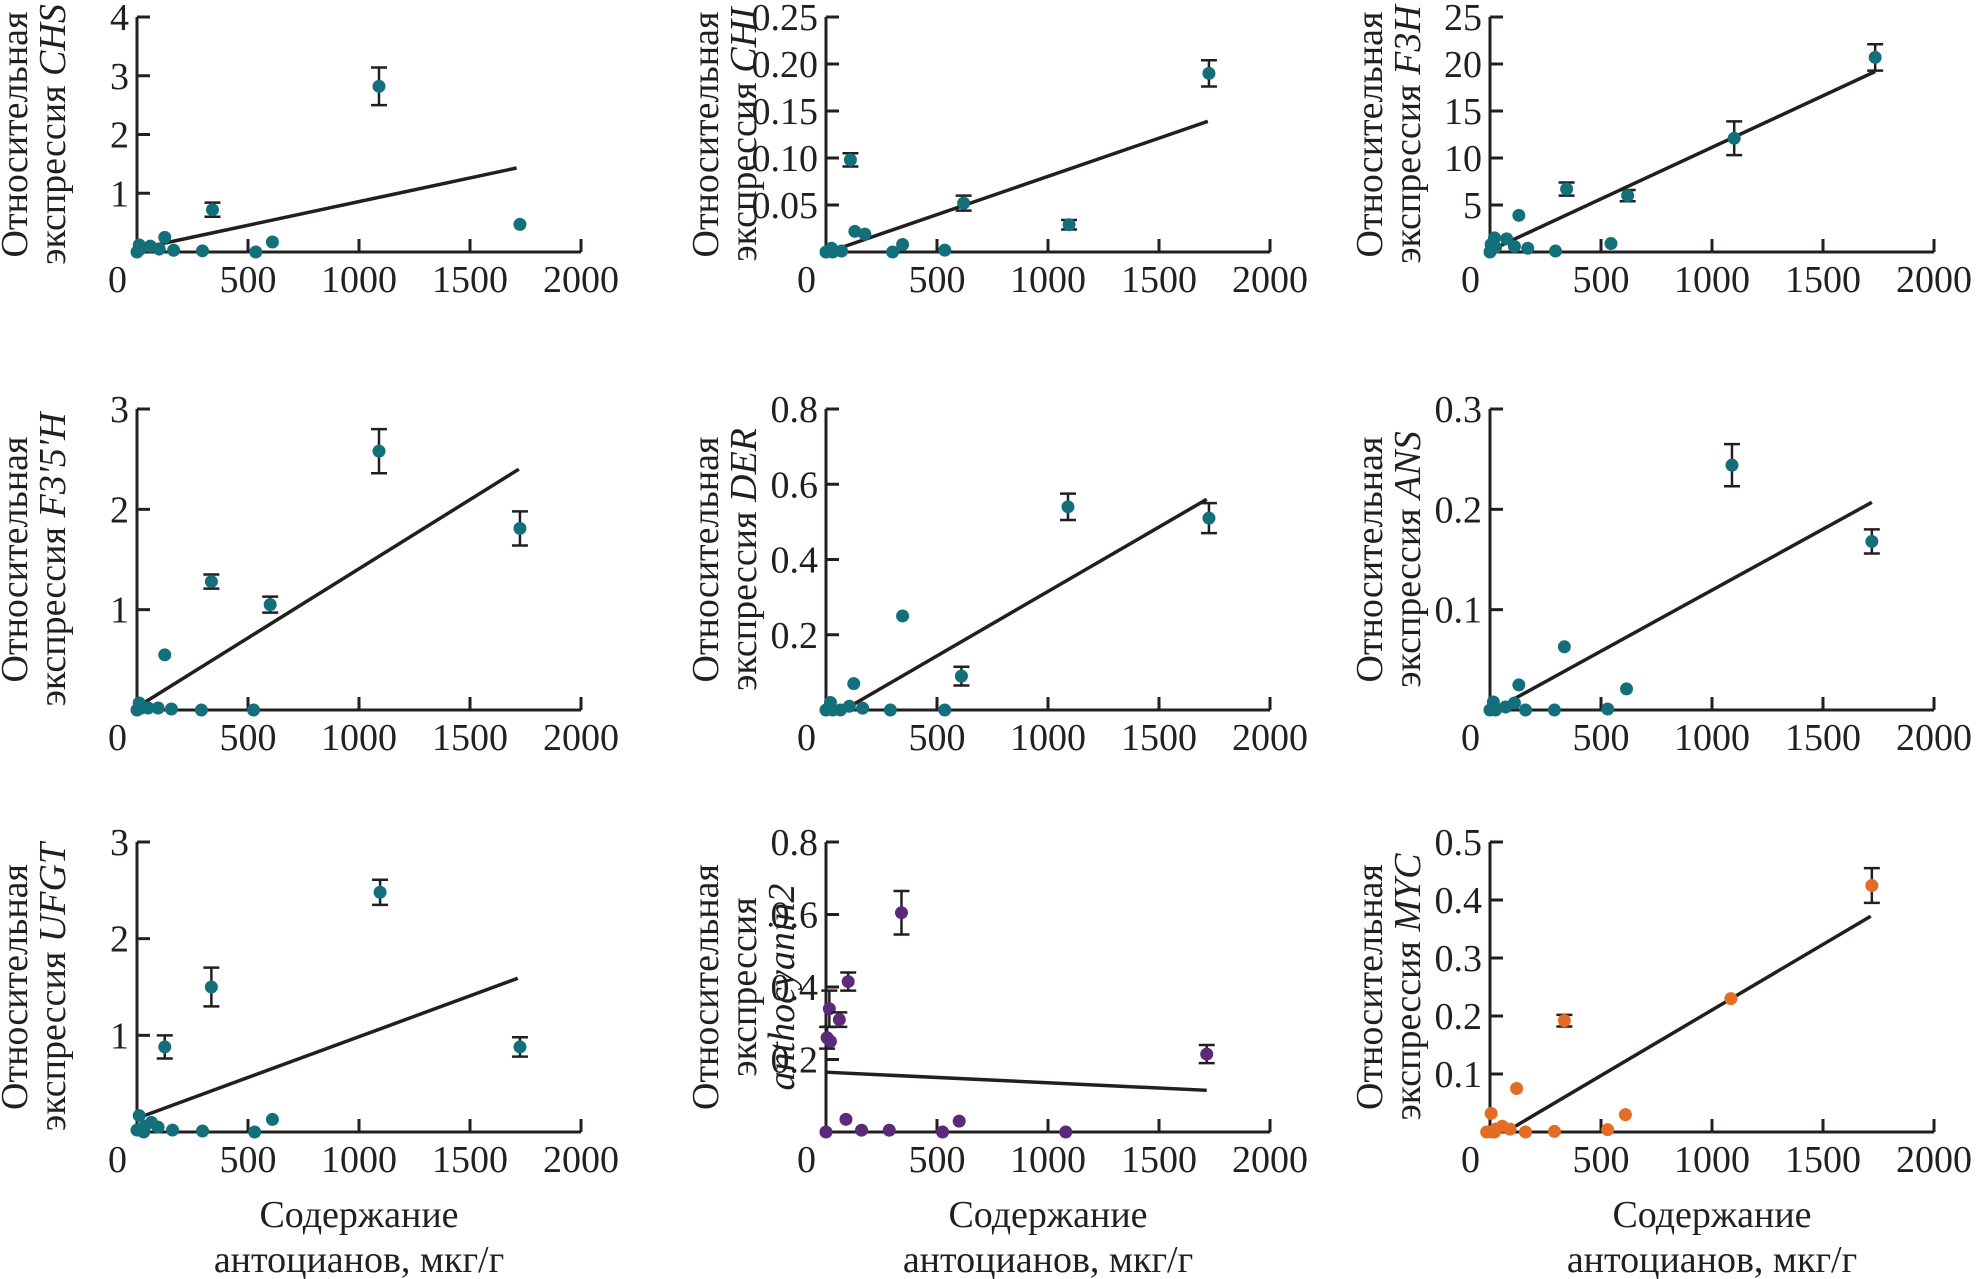  I want to click on y-tick-label: 5, so click(1472, 206).